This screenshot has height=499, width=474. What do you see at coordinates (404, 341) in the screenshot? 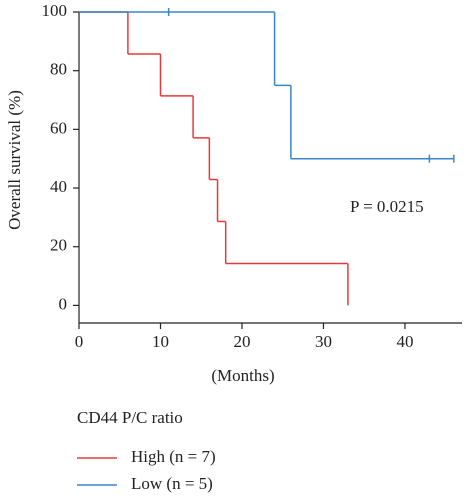
I see `x-tick-label: 40` at bounding box center [404, 341].